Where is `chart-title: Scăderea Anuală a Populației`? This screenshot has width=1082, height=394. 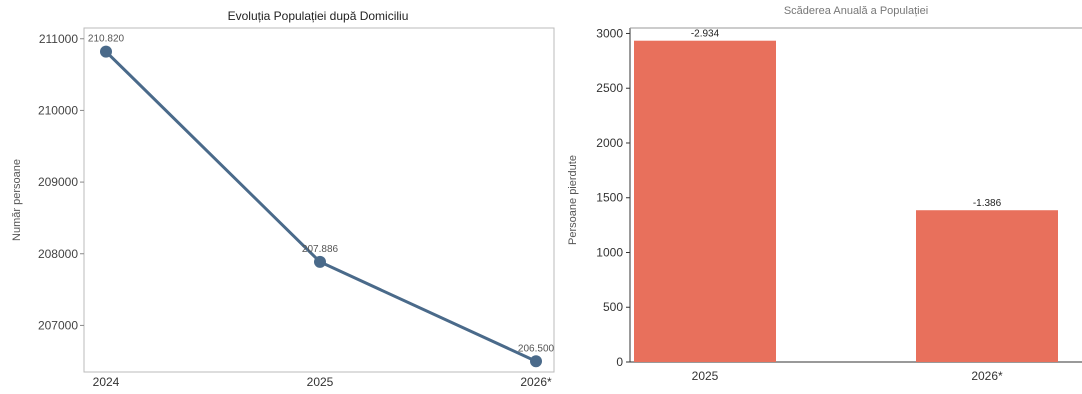 chart-title: Scăderea Anuală a Populației is located at coordinates (856, 11).